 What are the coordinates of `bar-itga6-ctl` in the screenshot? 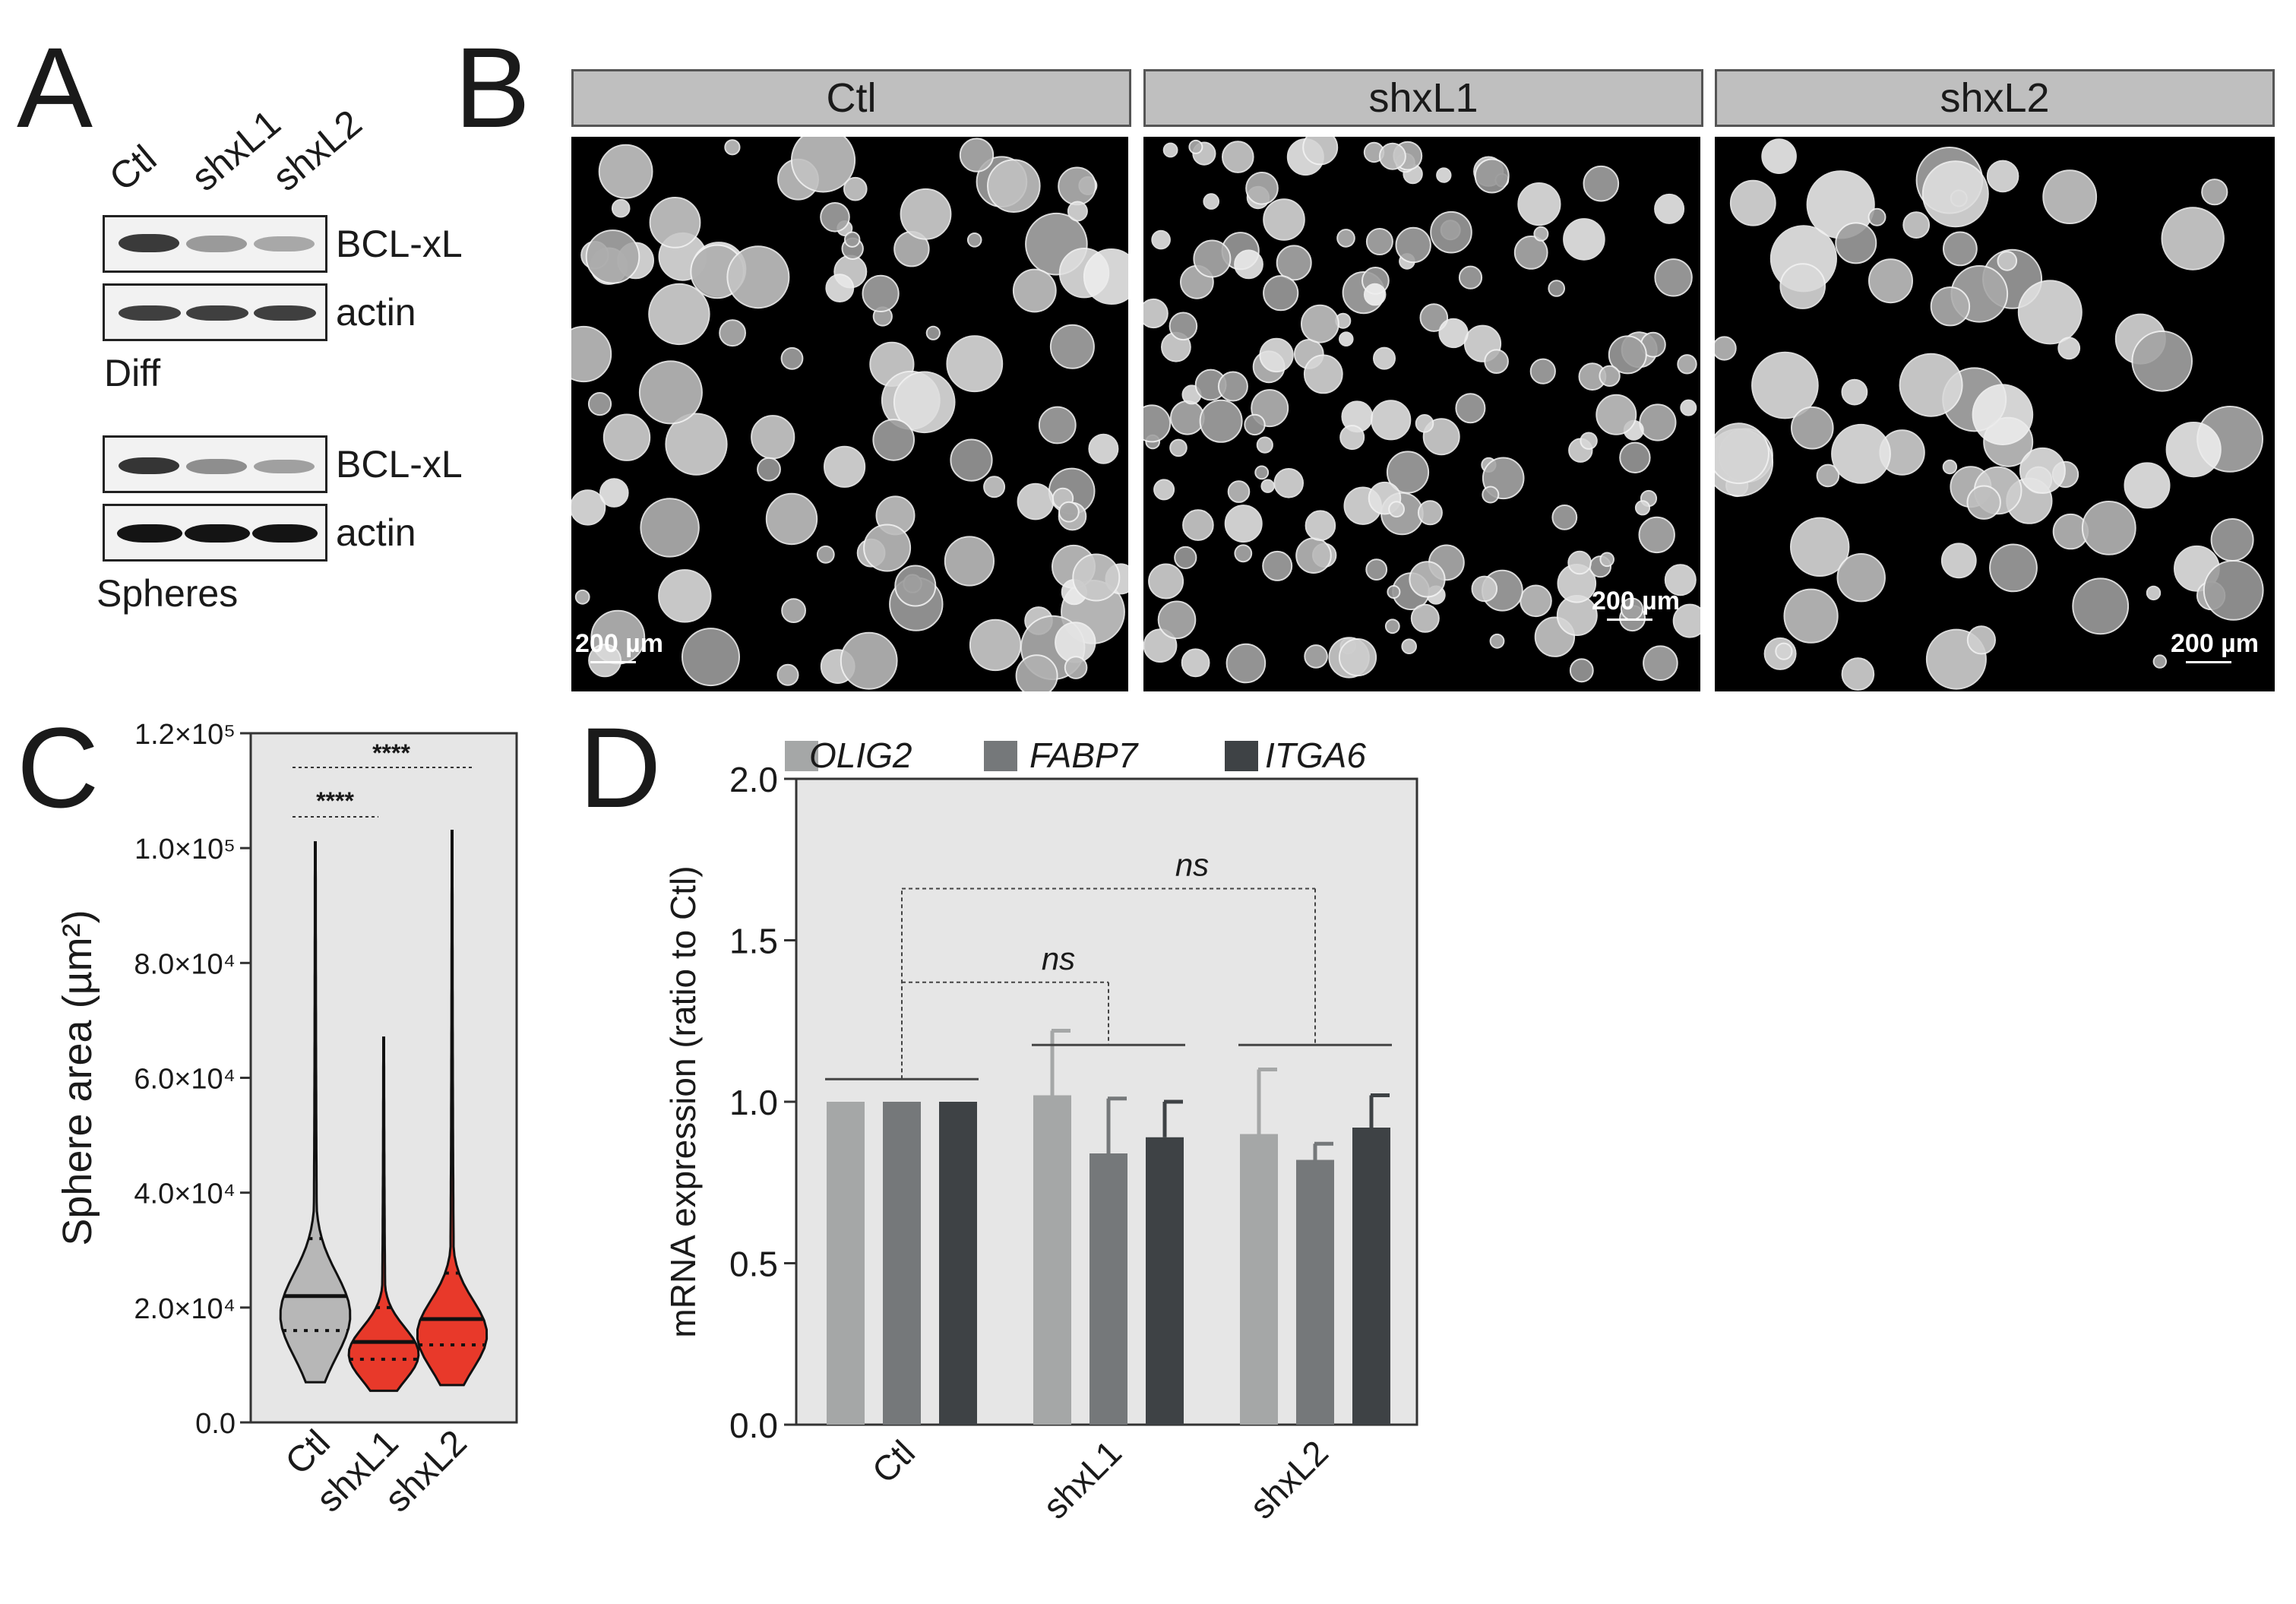 It's located at (958, 1263).